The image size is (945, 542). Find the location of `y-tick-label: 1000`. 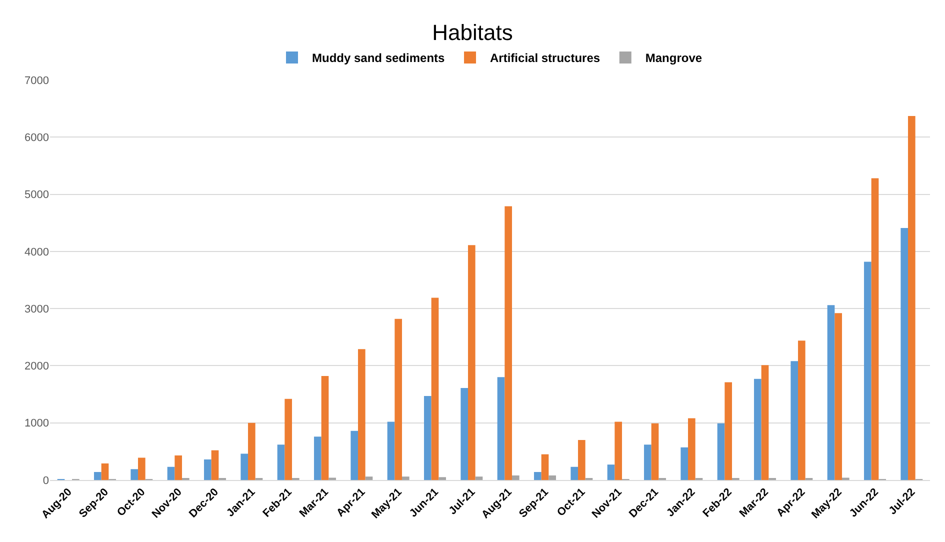

y-tick-label: 1000 is located at coordinates (36, 424).